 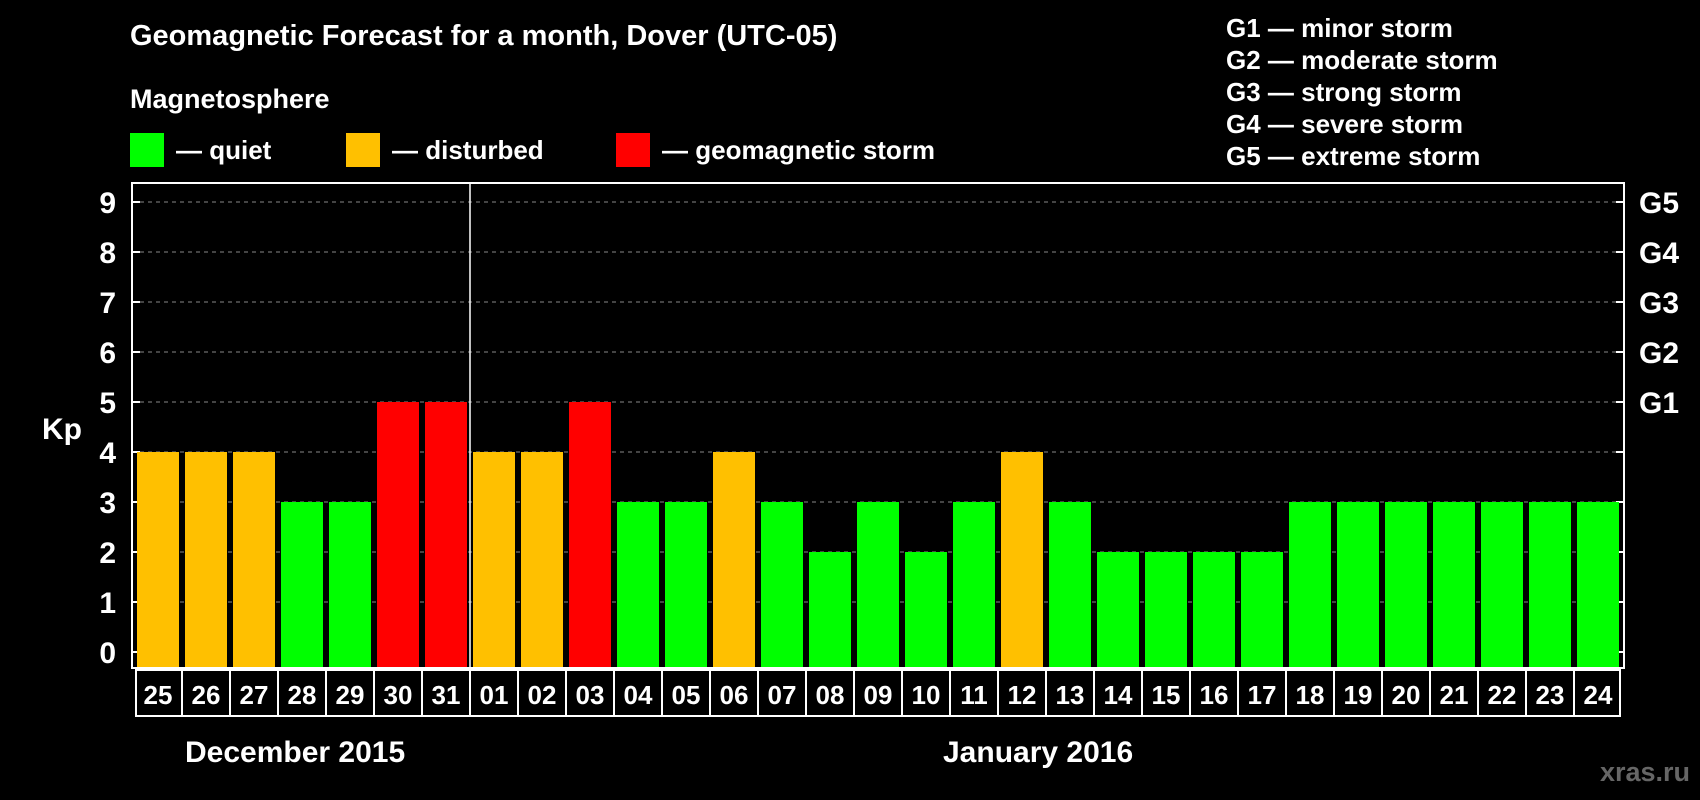 I want to click on watermark: xras.ru, so click(x=1644, y=772).